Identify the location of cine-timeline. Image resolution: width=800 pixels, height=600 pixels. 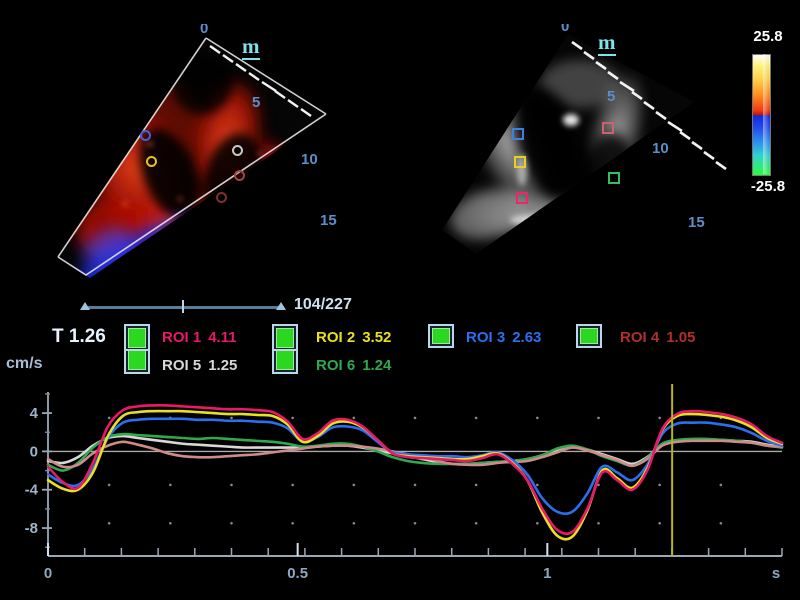
(185, 307).